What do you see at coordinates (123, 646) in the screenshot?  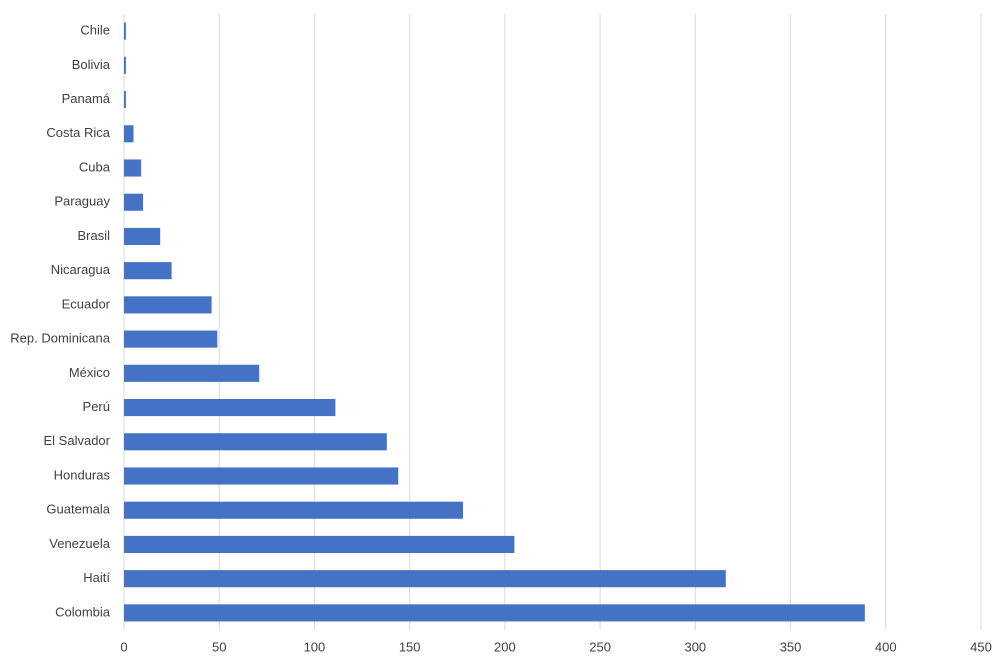 I see `x-tick-label: 0` at bounding box center [123, 646].